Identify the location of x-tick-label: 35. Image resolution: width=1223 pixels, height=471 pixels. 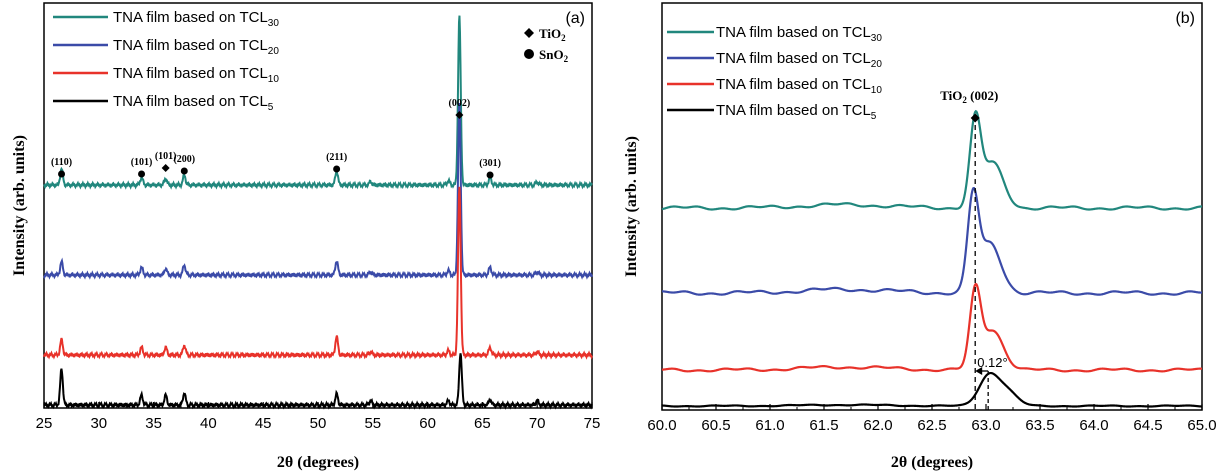
(153, 423).